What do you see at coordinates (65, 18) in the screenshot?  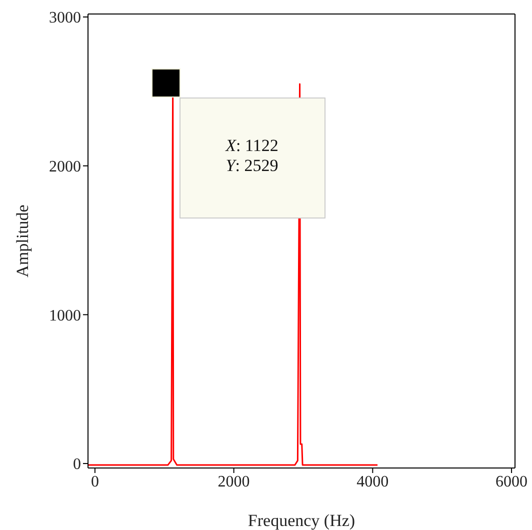 I see `y-tick-label: 3000` at bounding box center [65, 18].